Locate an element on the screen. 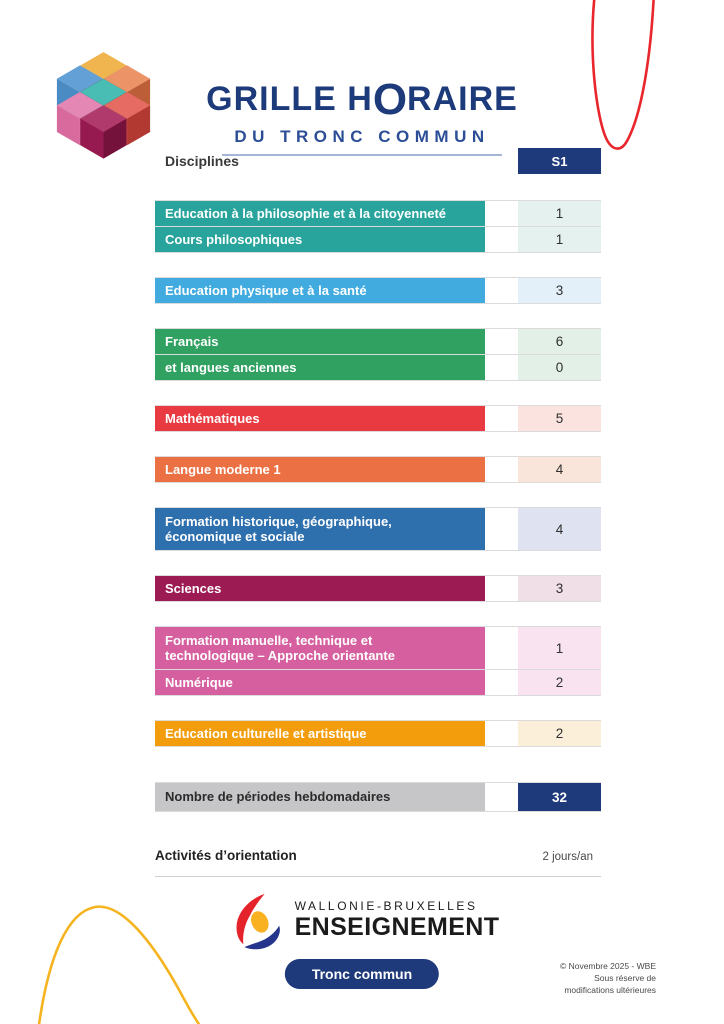 Image resolution: width=724 pixels, height=1024 pixels. wbe-brand-line2: ENSEIGNEMENT is located at coordinates (397, 926).